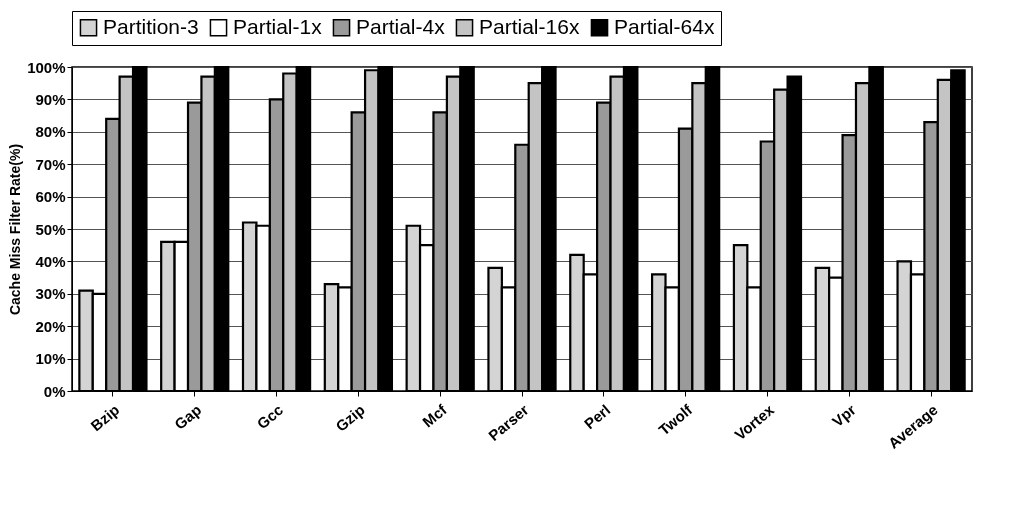  I want to click on x-tick-label: Mcf, so click(435, 415).